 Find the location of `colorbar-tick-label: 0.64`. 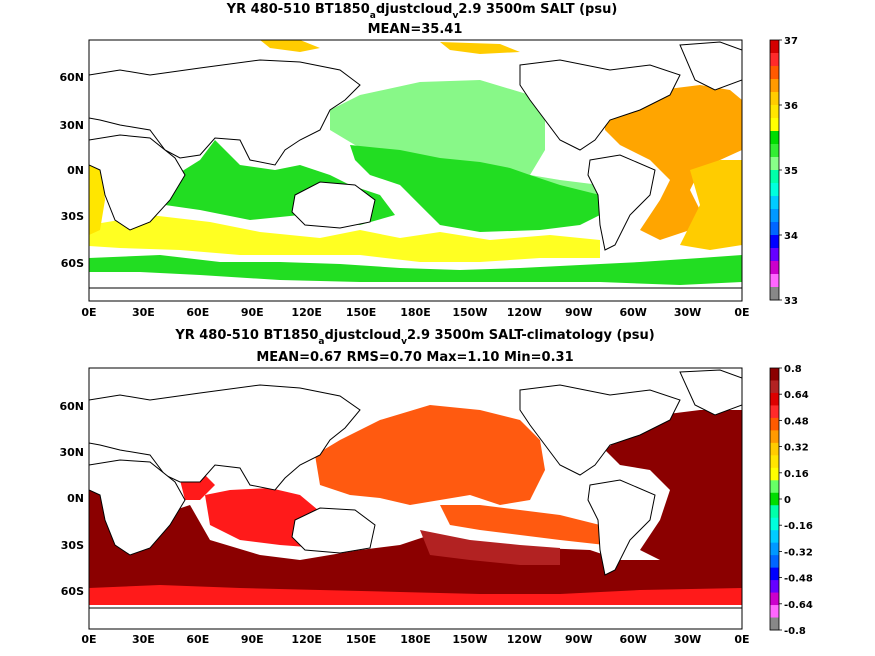

colorbar-tick-label: 0.64 is located at coordinates (796, 395).